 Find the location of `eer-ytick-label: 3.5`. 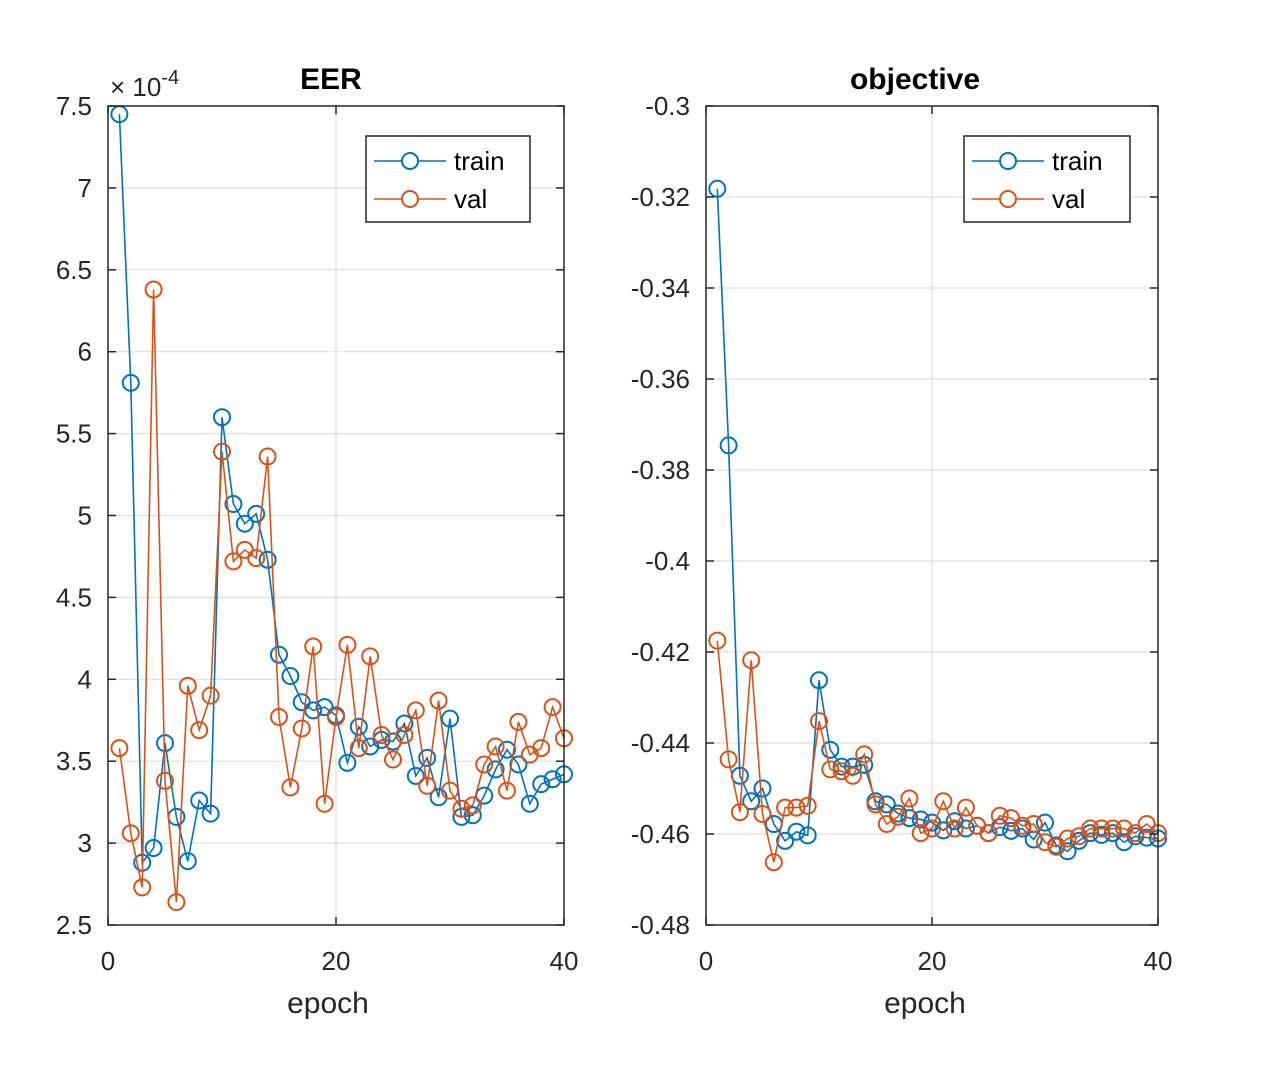

eer-ytick-label: 3.5 is located at coordinates (74, 761).